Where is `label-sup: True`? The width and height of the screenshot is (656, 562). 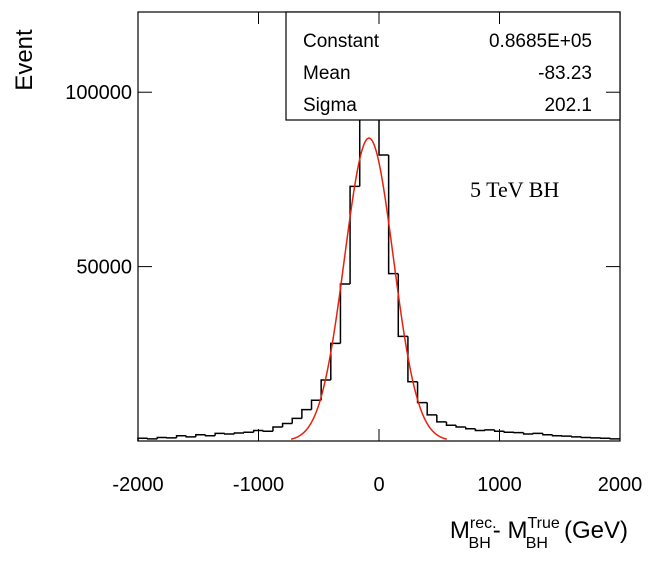
label-sup: True is located at coordinates (543, 523).